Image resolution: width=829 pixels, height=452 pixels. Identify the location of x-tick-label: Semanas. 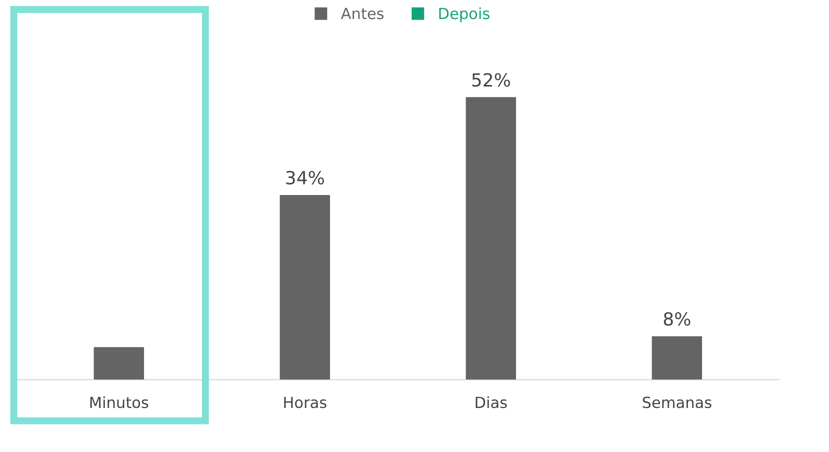
(677, 402).